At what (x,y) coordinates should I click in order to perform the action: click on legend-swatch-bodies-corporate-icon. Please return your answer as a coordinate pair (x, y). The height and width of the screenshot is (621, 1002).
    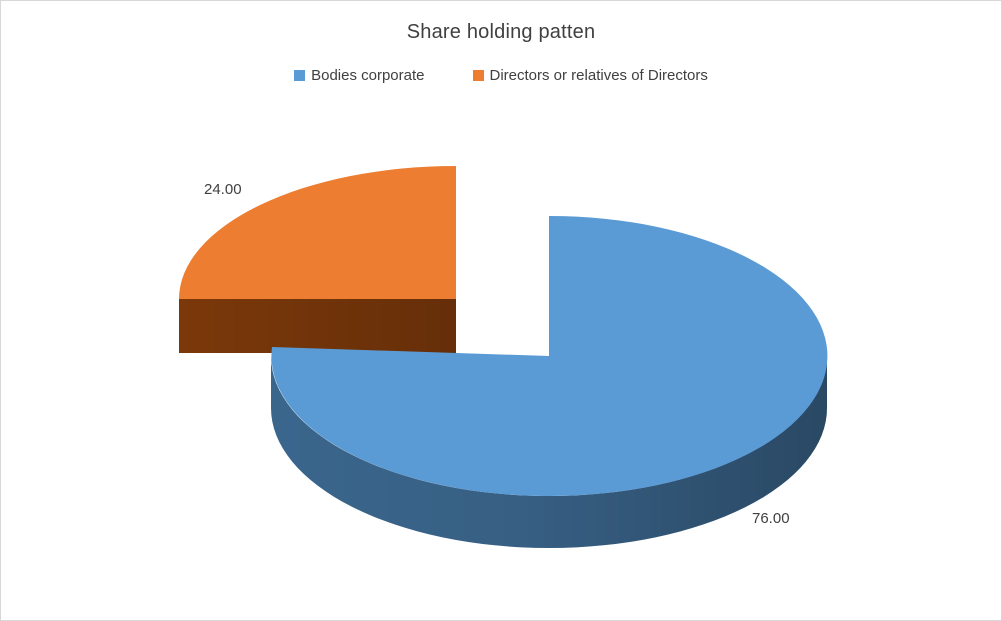
    Looking at the image, I should click on (300, 75).